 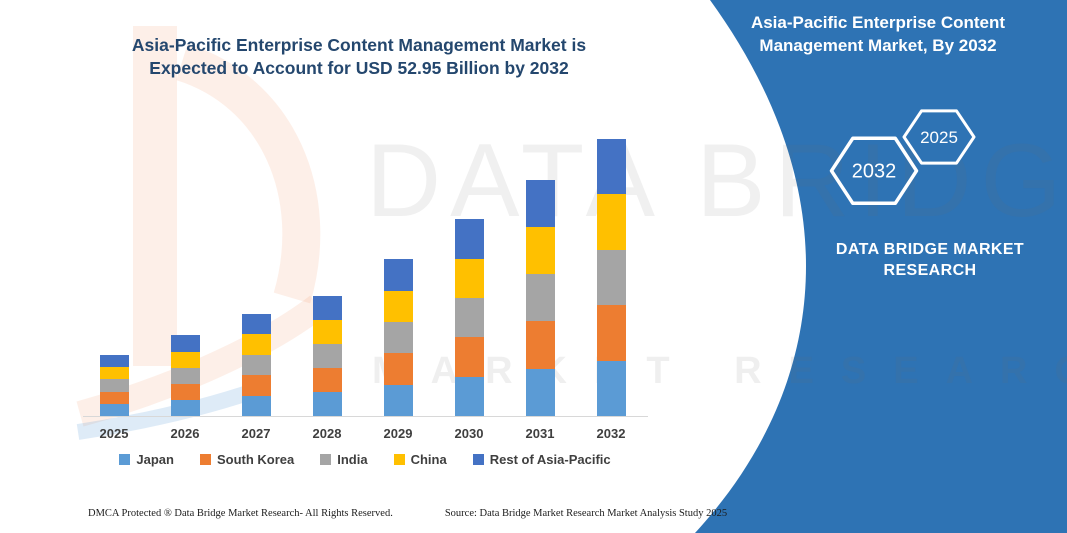 I want to click on x-axis-labels: 2025 2026 2027 2028 2029 2030 2031 2032, so click(x=365, y=435).